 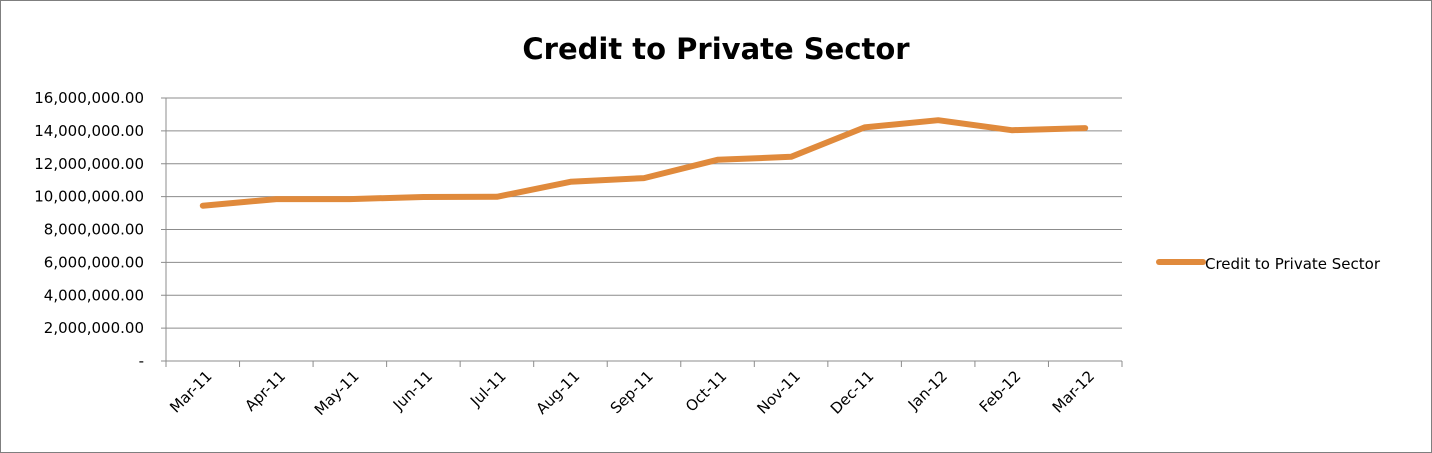 I want to click on y-tick-label: 10,000,000.00, so click(x=89, y=197).